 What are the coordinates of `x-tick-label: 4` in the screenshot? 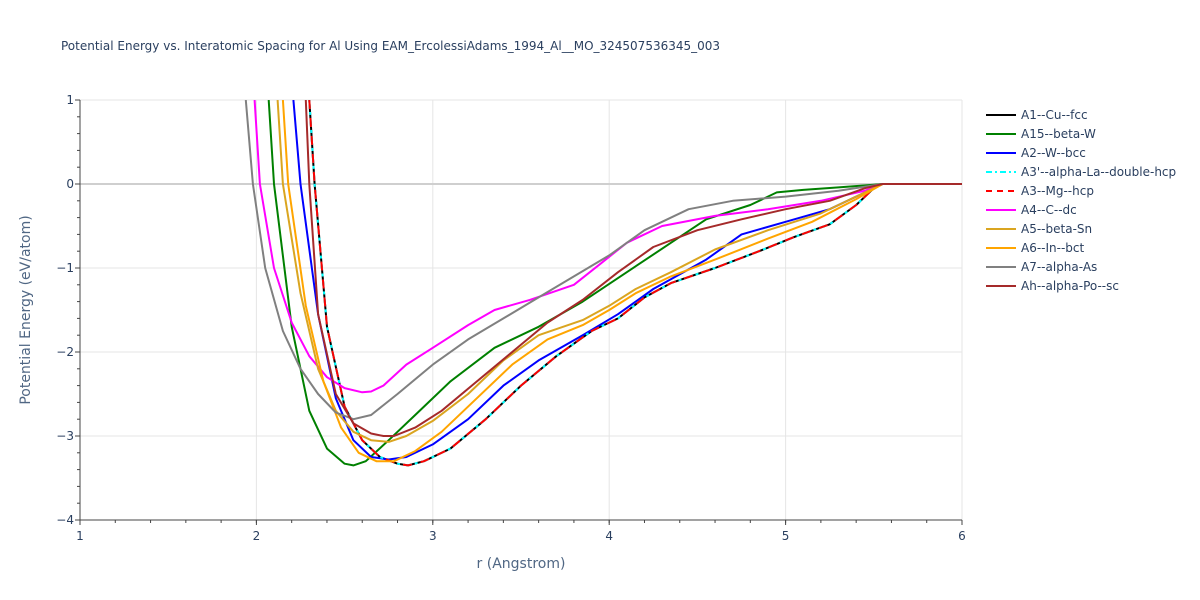 It's located at (609, 536).